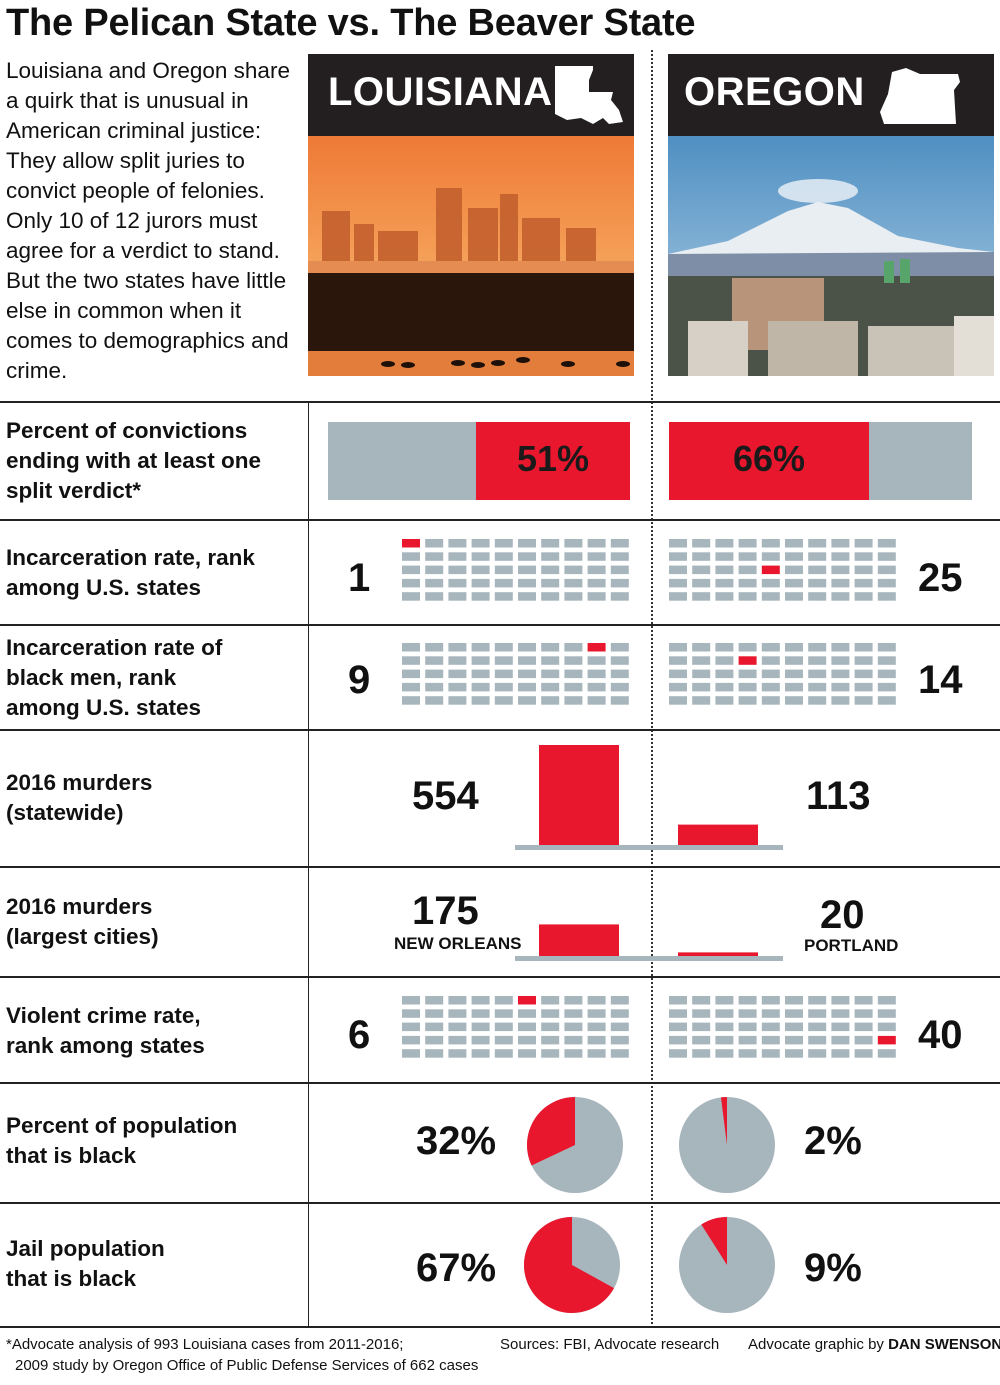  I want to click on louisiana-incarceration-rank: 1, so click(359, 578).